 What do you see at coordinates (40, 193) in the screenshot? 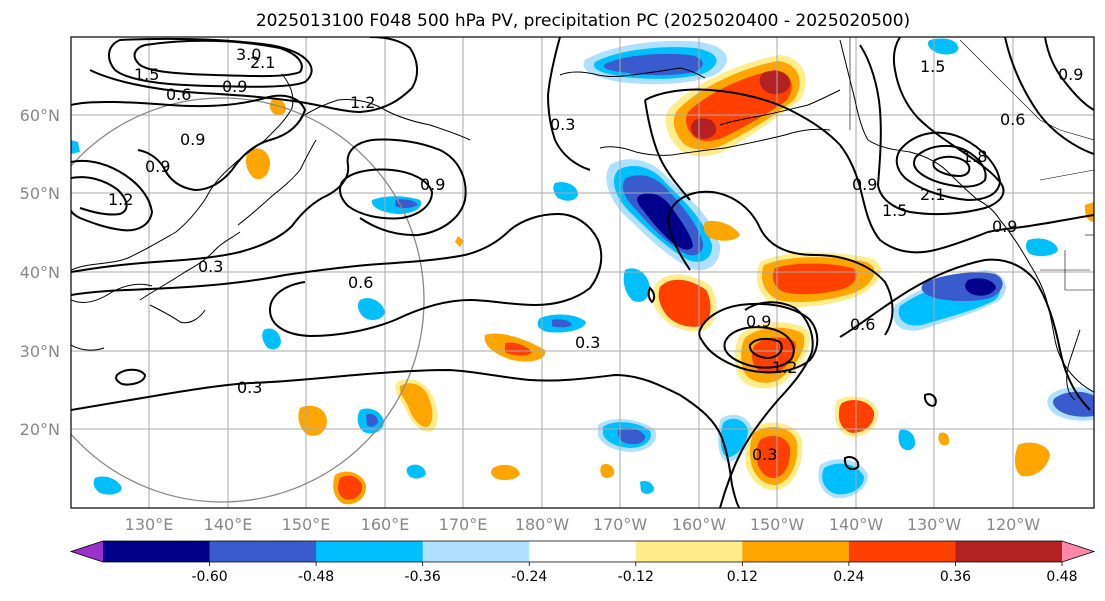
I see `latitude-tick-label: 50°N` at bounding box center [40, 193].